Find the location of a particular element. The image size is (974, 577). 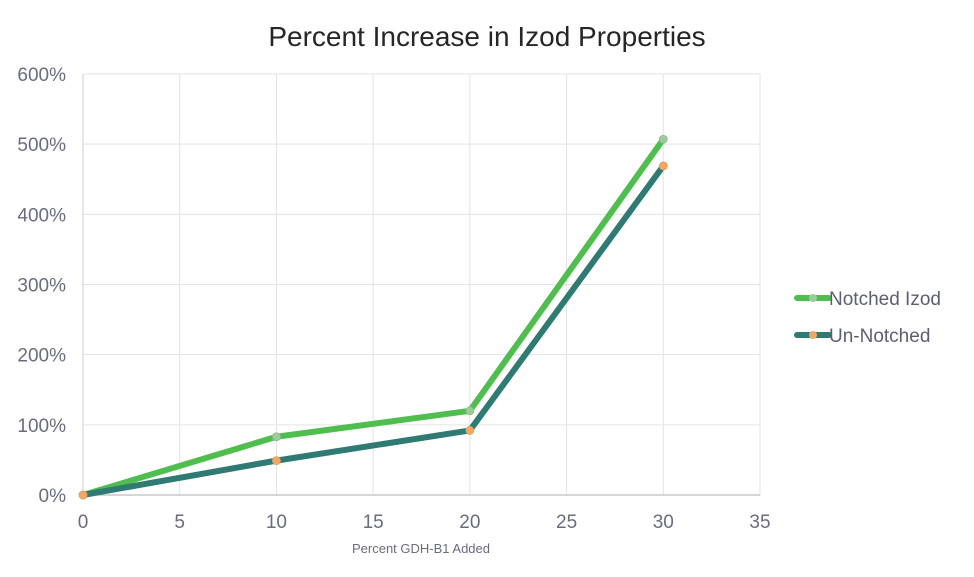

x-tick-label: 15 is located at coordinates (373, 522).